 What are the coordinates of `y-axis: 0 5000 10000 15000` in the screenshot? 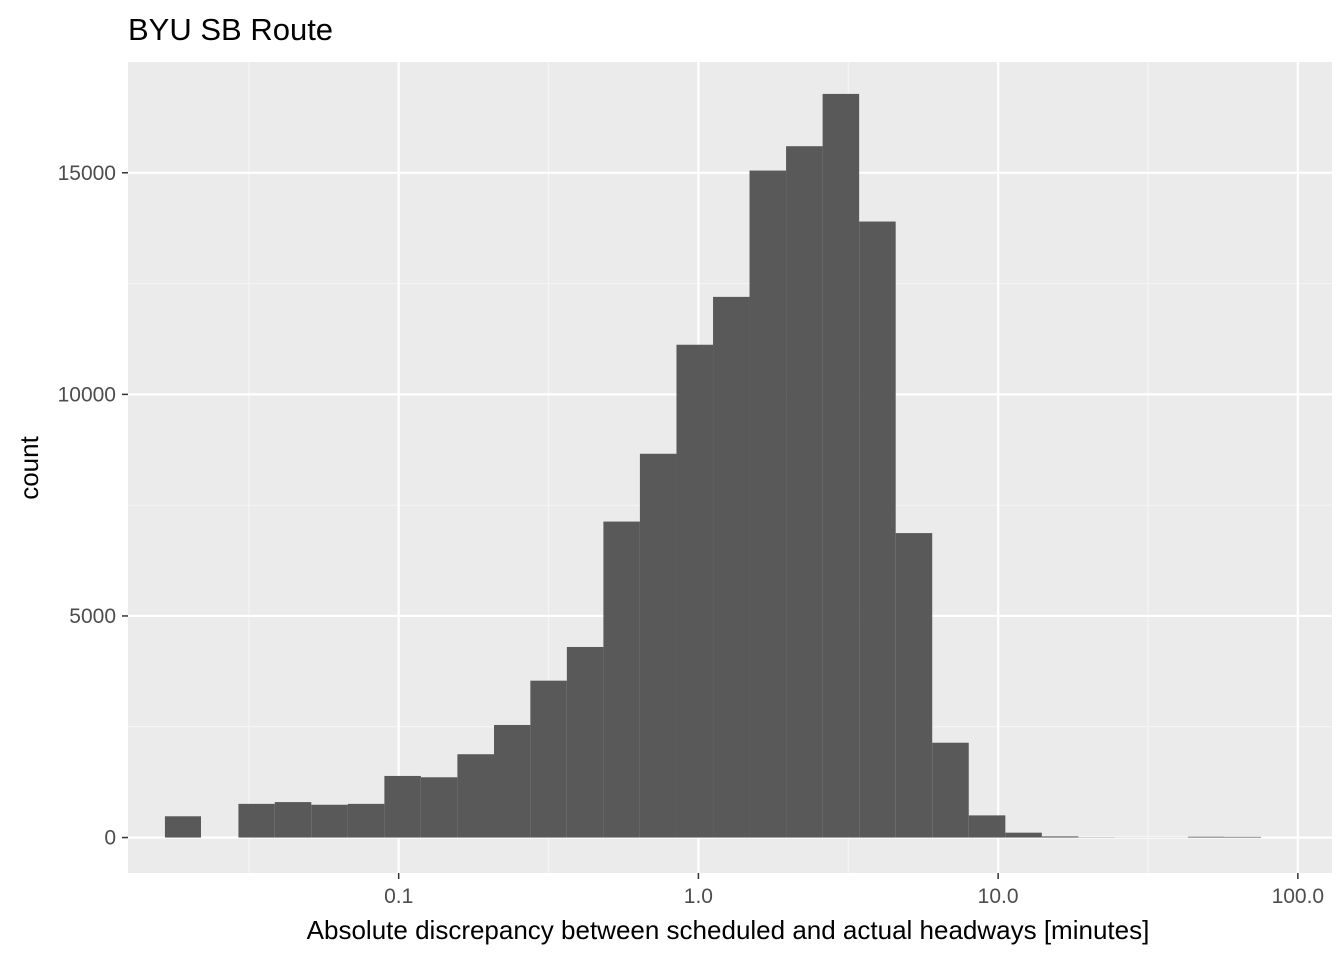 It's located at (93, 506).